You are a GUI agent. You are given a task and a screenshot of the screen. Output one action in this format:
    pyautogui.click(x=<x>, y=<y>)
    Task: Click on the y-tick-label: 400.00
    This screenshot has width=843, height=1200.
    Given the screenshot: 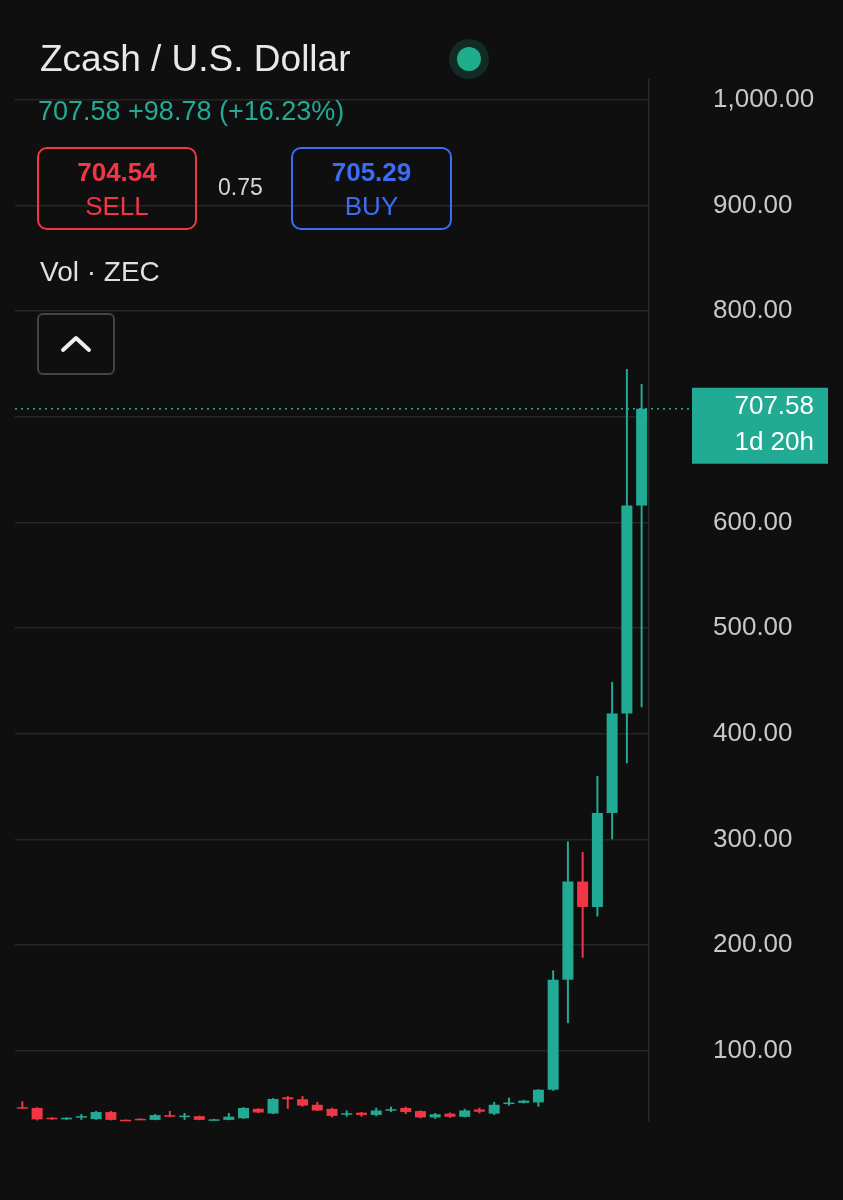 What is the action you would take?
    pyautogui.click(x=753, y=731)
    